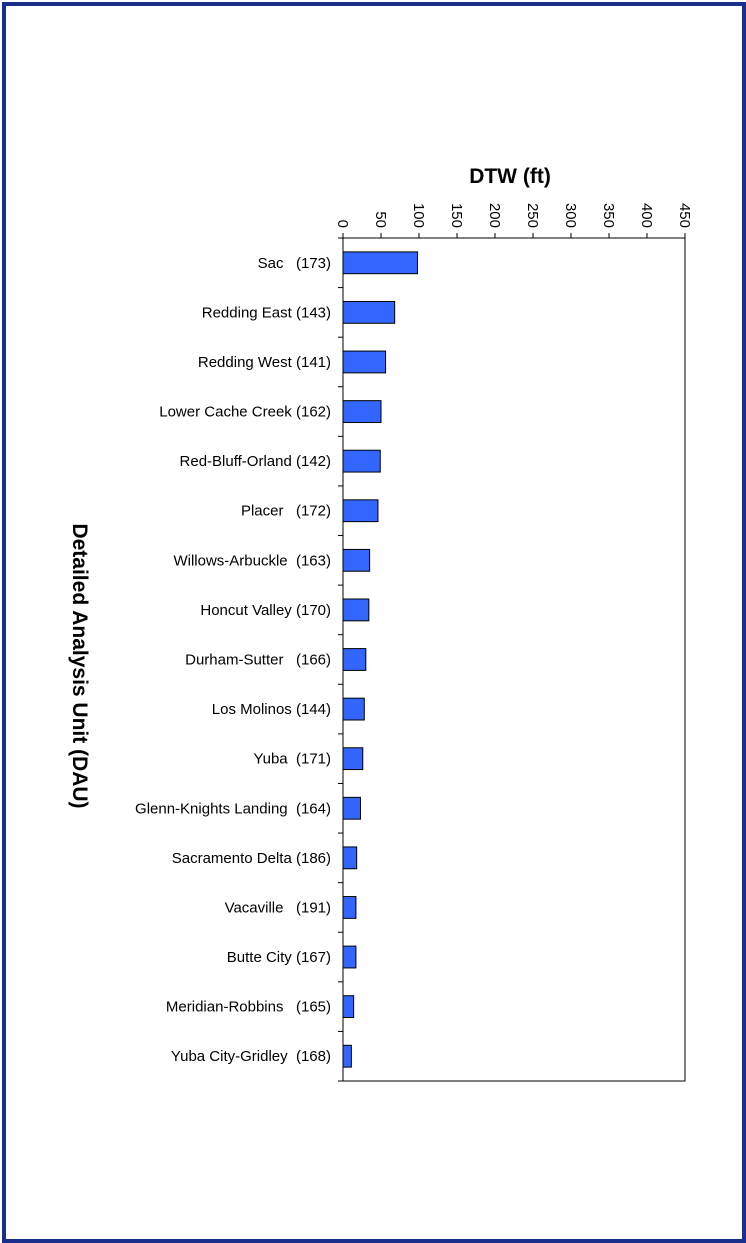 The image size is (746, 1243). Describe the element at coordinates (266, 312) in the screenshot. I see `category-label: Redding East (143)` at that location.